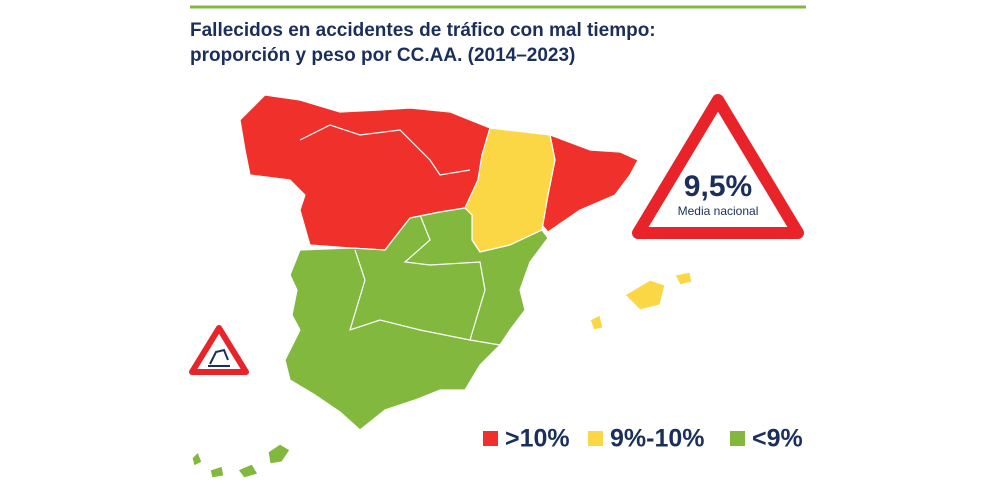 This screenshot has height=500, width=1000. Describe the element at coordinates (219, 350) in the screenshot. I see `warning-sign-small` at that location.